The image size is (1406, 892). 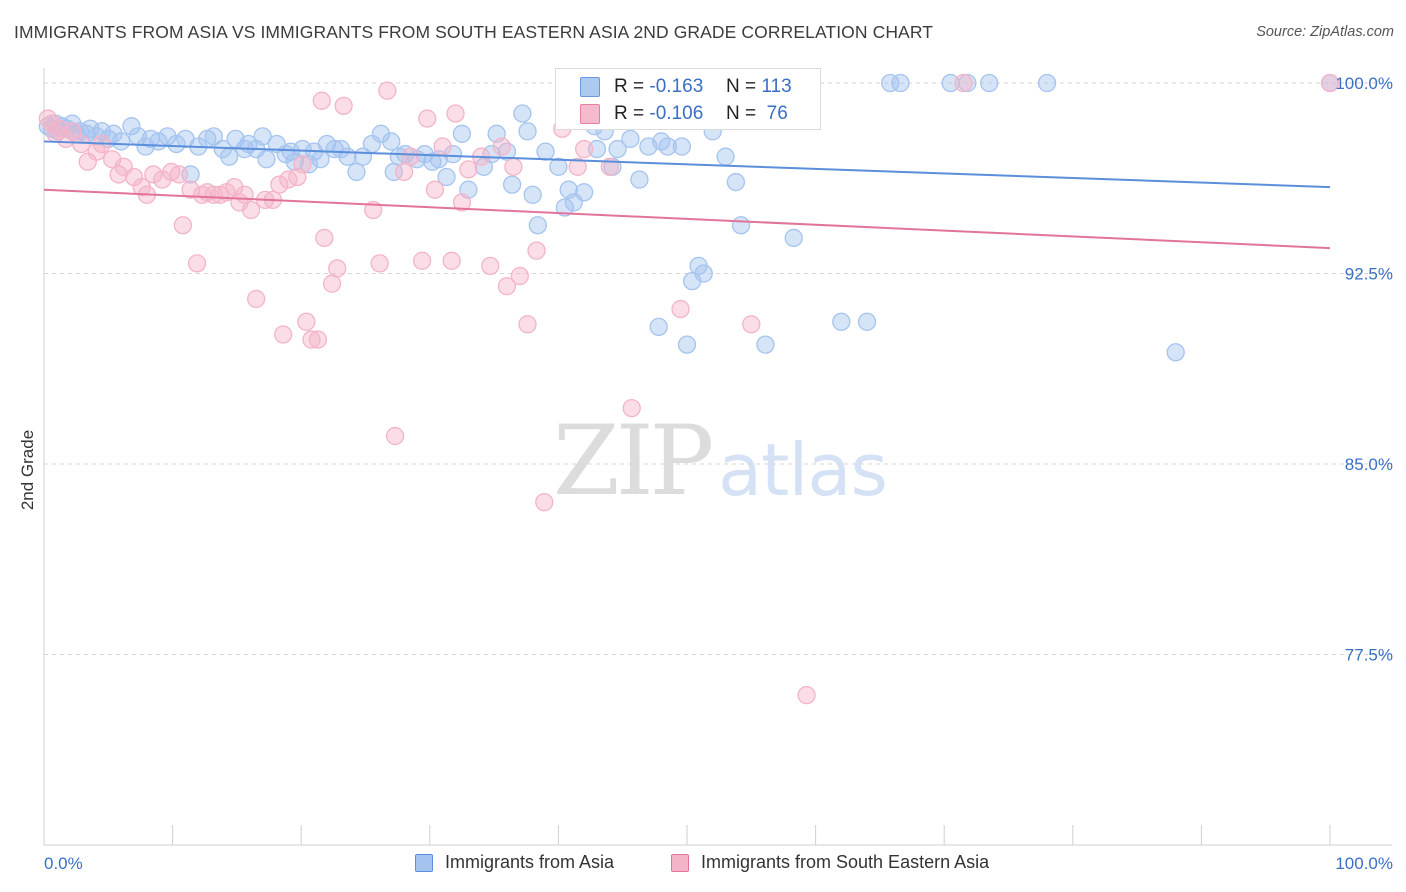 I want to click on y-tick-label: 77.5%, so click(x=1369, y=655).